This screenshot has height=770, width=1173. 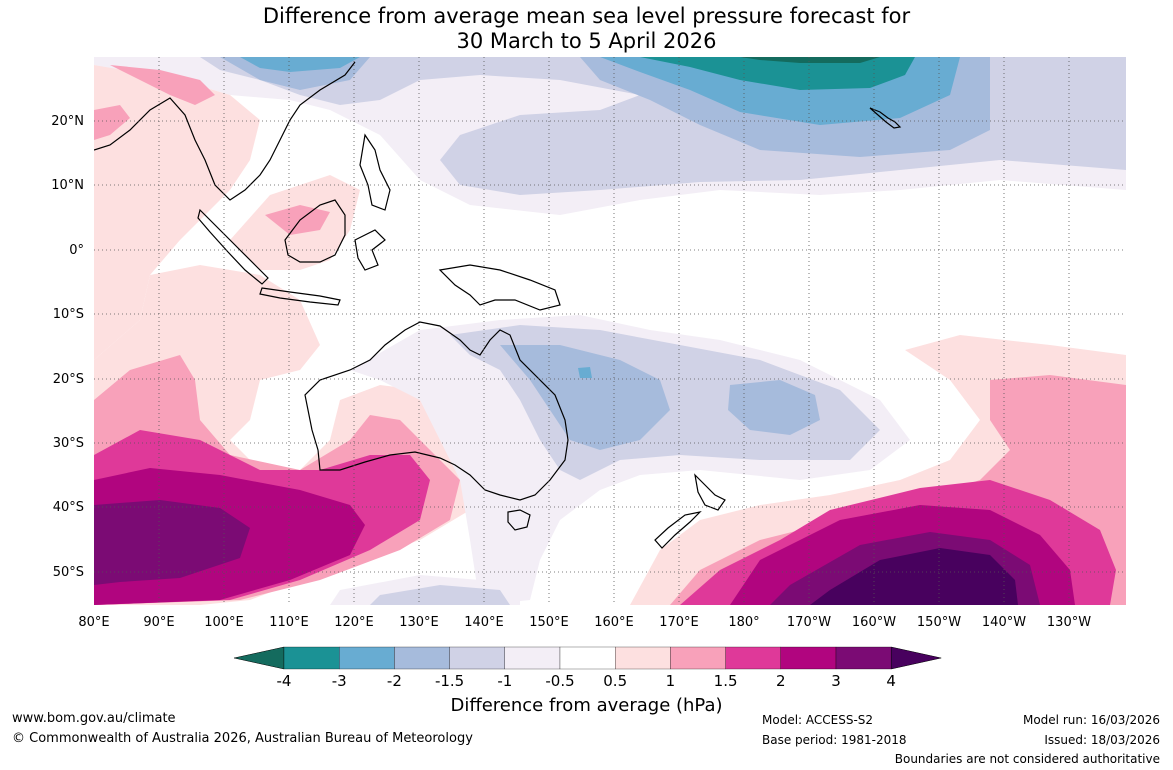 What do you see at coordinates (354, 622) in the screenshot?
I see `lon-tick-label: 120°E` at bounding box center [354, 622].